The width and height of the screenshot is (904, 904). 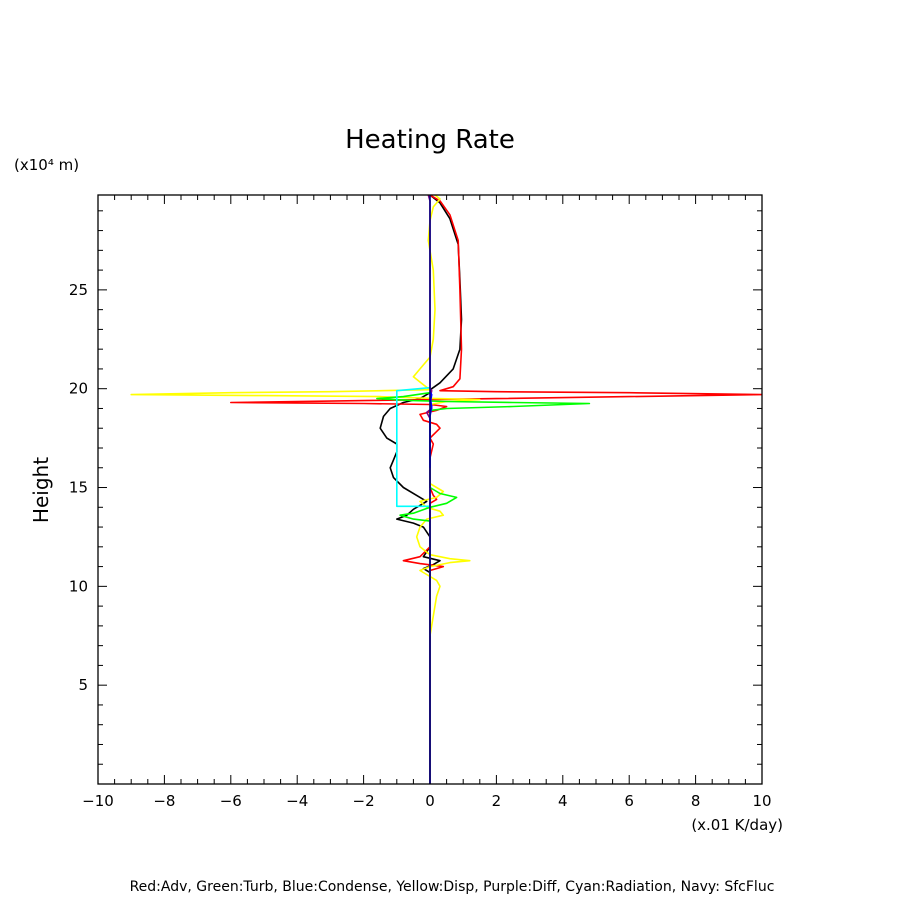 I want to click on x-tick-label: 2, so click(x=497, y=801).